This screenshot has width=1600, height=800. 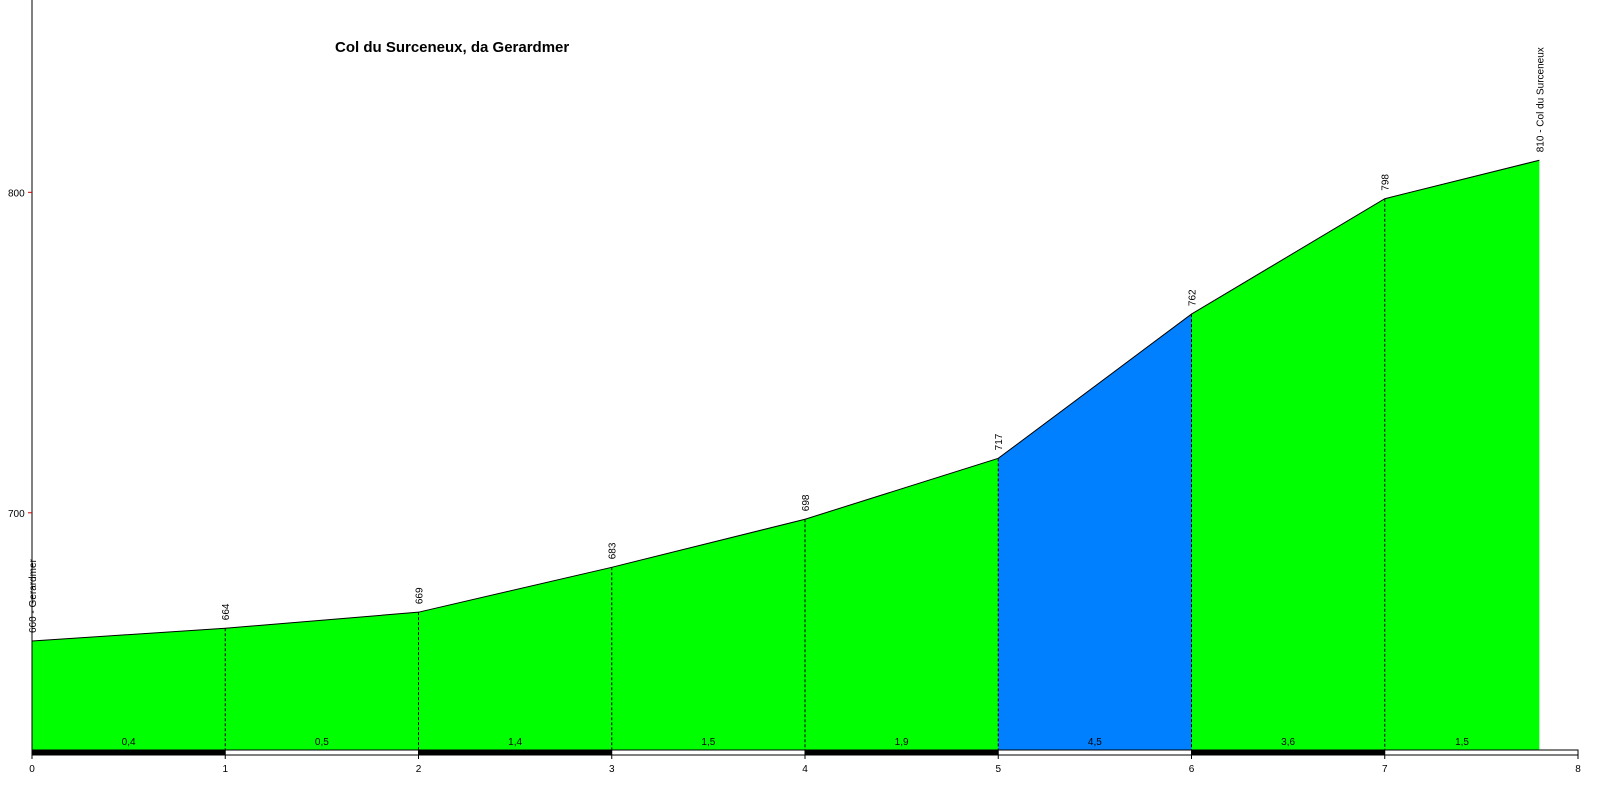 What do you see at coordinates (1385, 769) in the screenshot?
I see `x-tick-label: 7` at bounding box center [1385, 769].